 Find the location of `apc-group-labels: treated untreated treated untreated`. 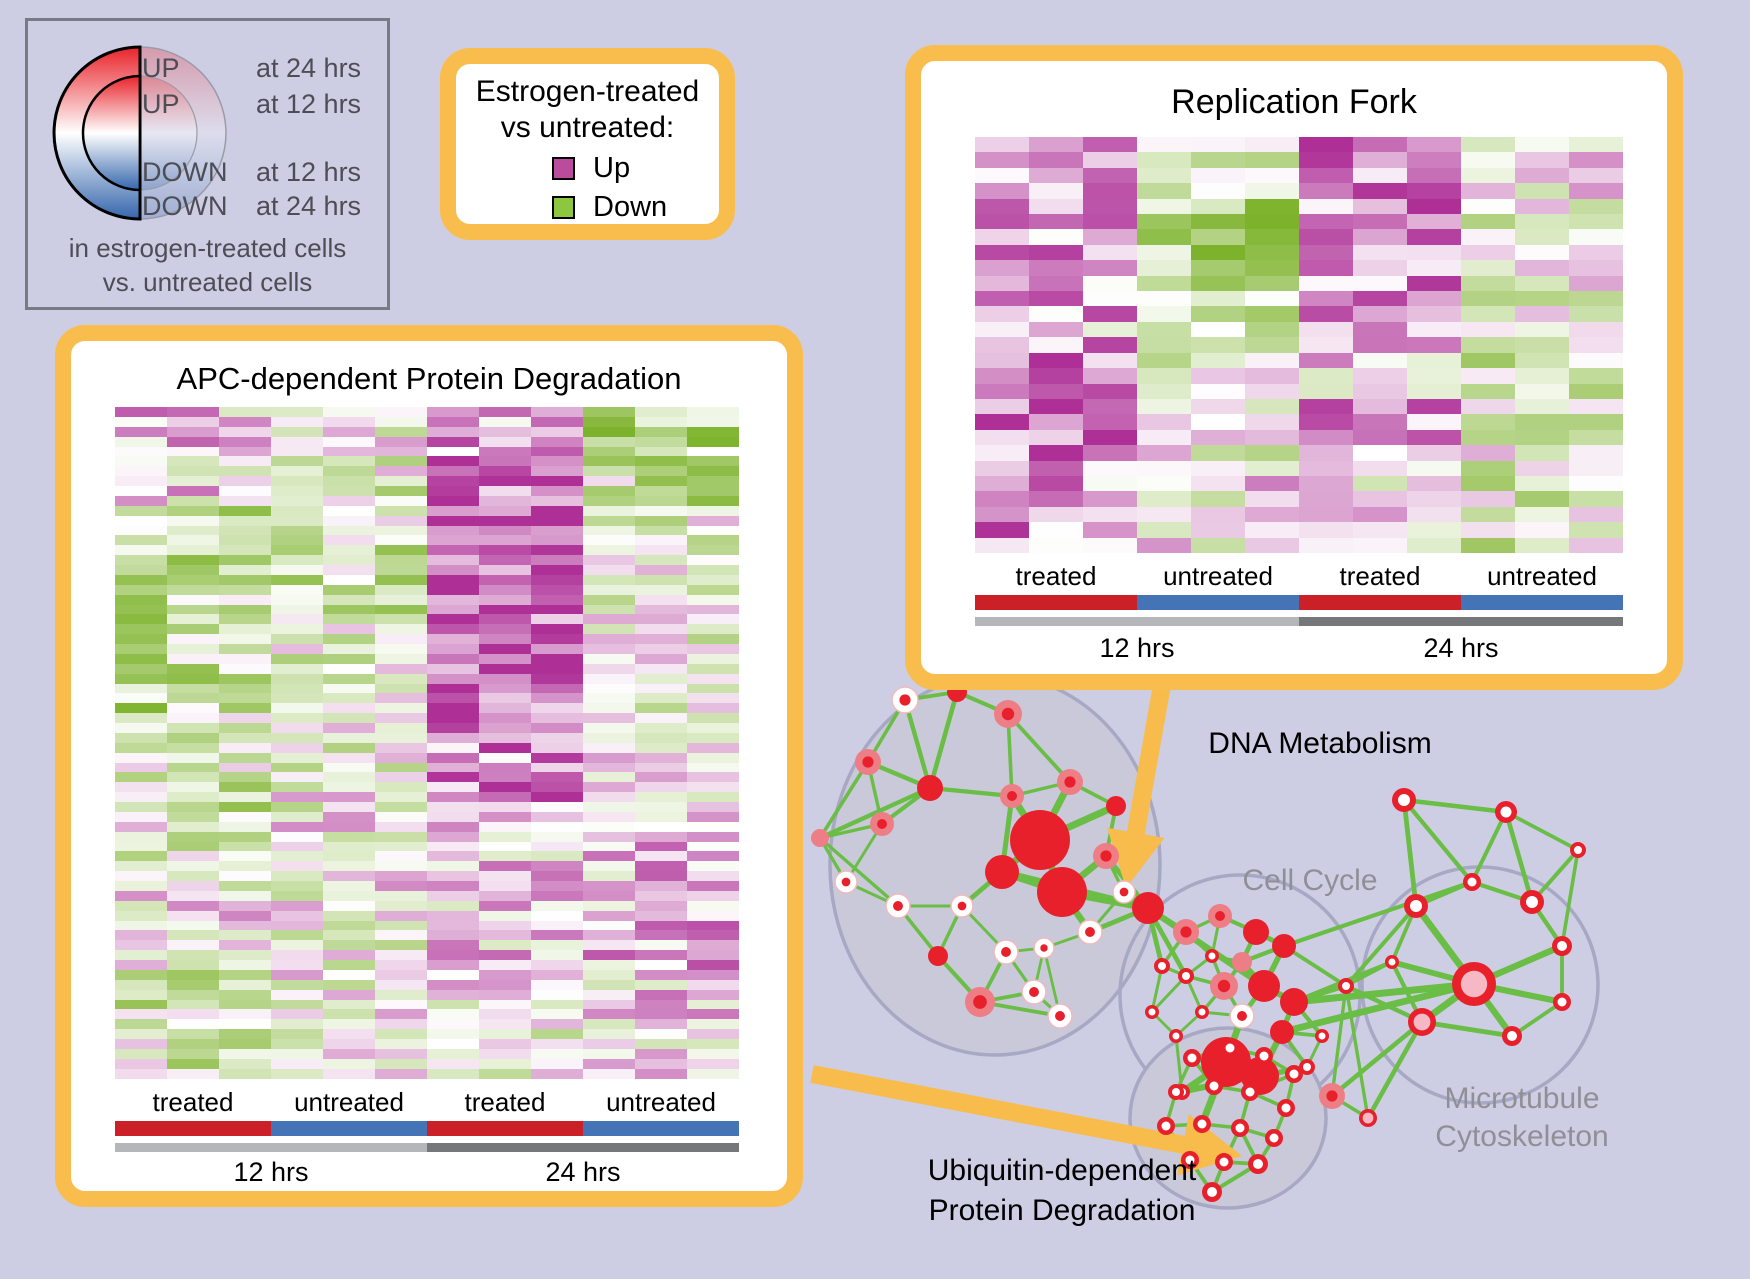

apc-group-labels: treated untreated treated untreated is located at coordinates (427, 1102).